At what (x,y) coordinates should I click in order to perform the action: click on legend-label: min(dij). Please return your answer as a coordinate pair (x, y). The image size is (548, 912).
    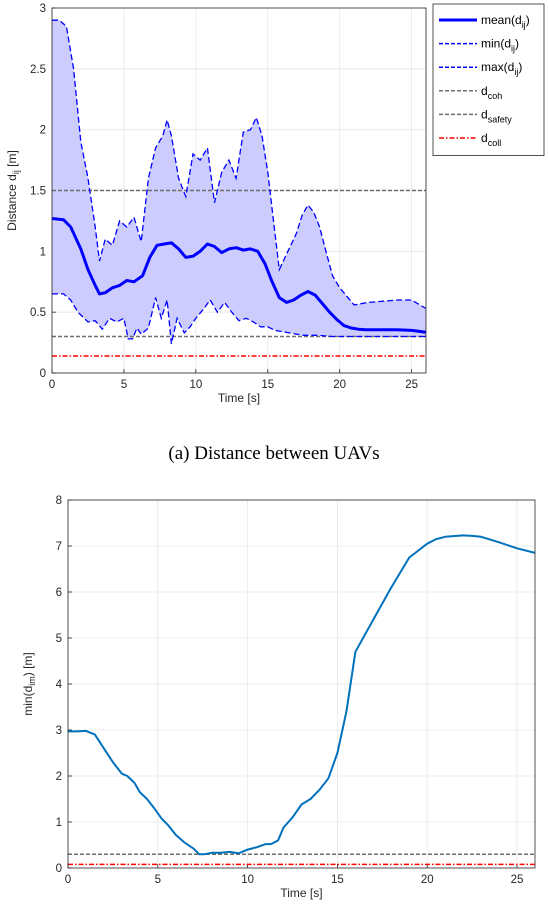
    Looking at the image, I should click on (500, 45).